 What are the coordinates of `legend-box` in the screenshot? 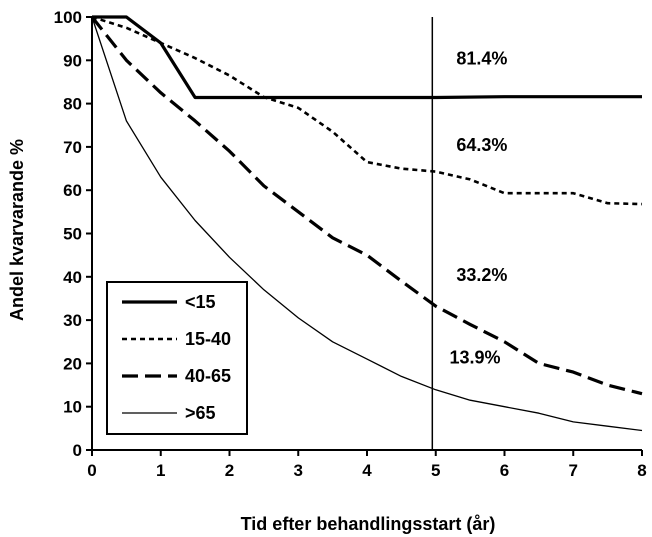 It's located at (177, 358).